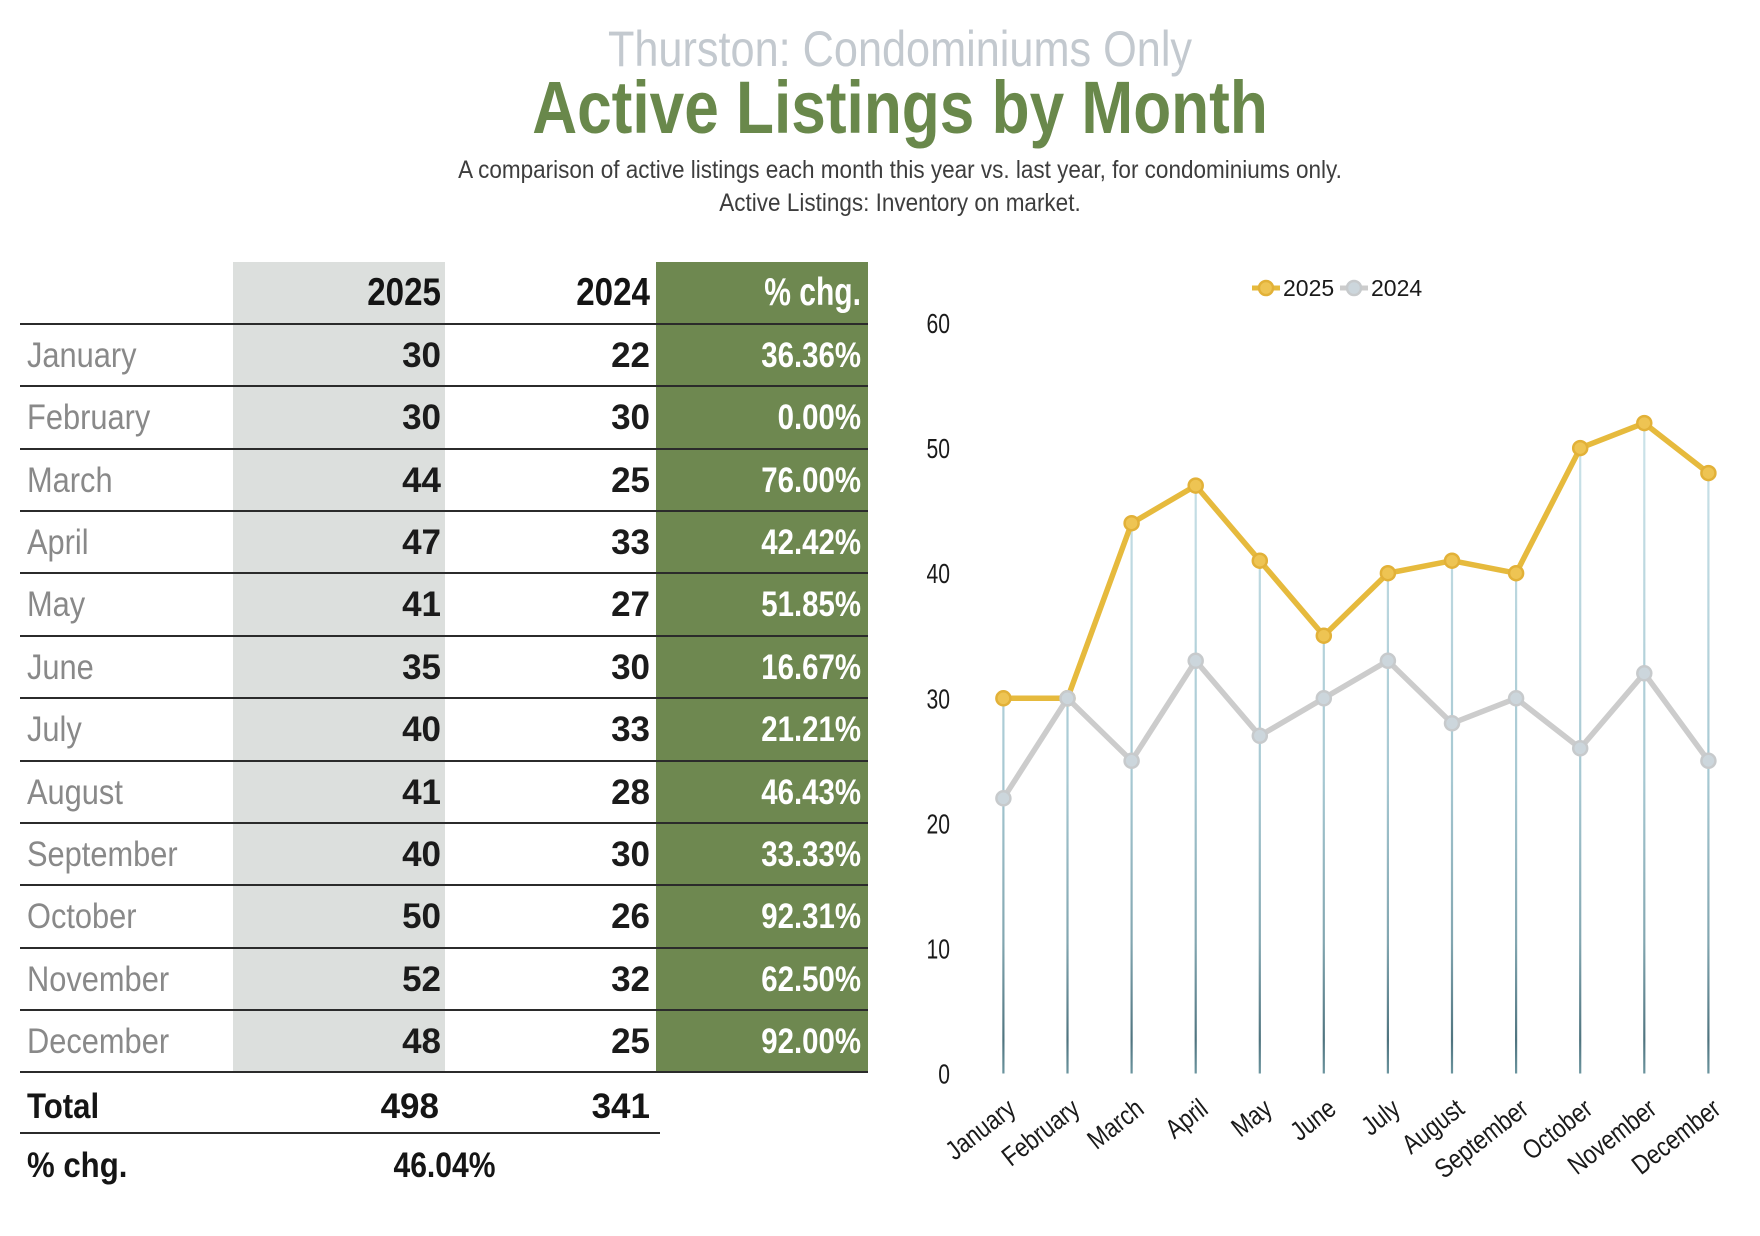  What do you see at coordinates (1187, 1118) in the screenshot?
I see `svg-text: April` at bounding box center [1187, 1118].